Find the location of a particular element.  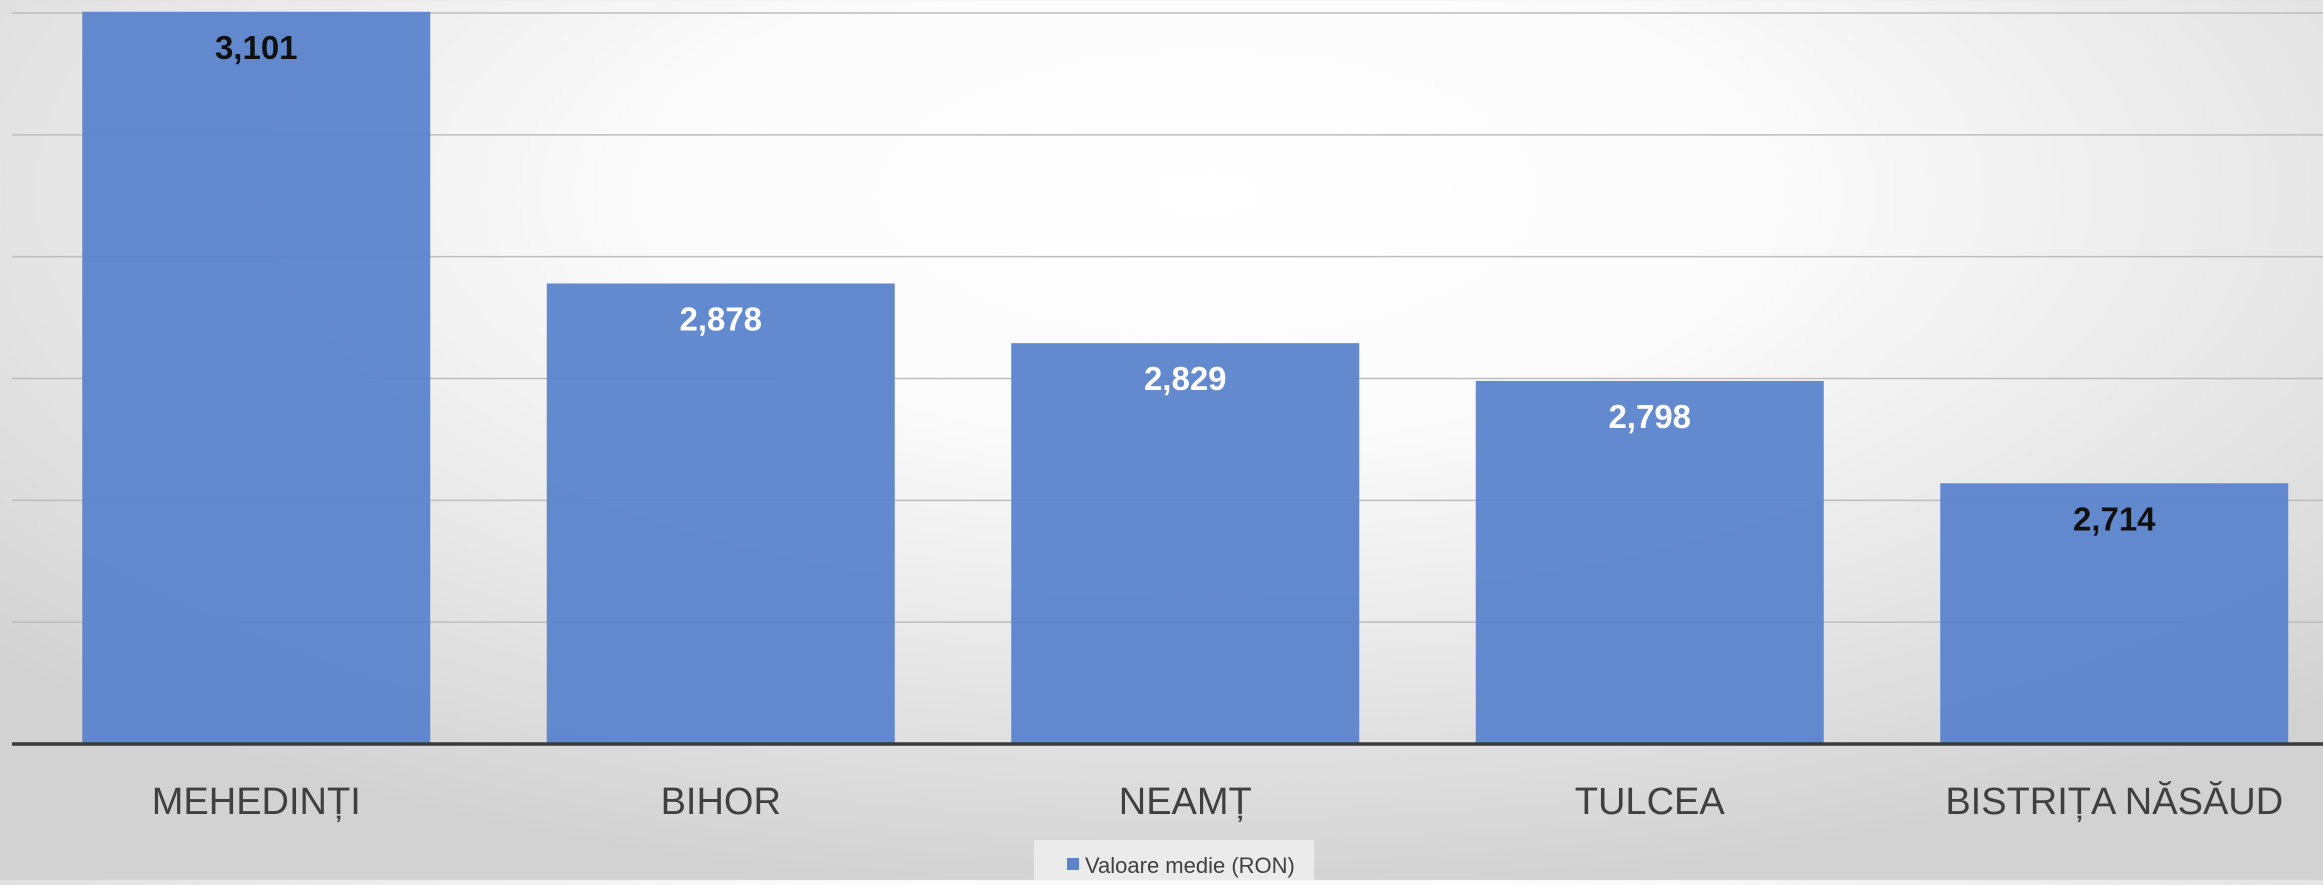

legend-background is located at coordinates (1174, 860).